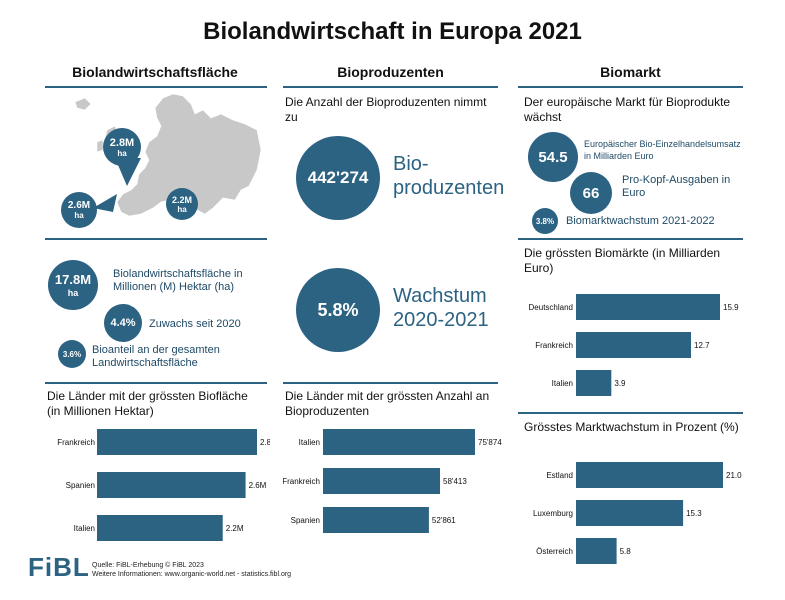 This screenshot has height=600, width=785. Describe the element at coordinates (731, 307) in the screenshot. I see `bar-value-label: 15.9` at that location.